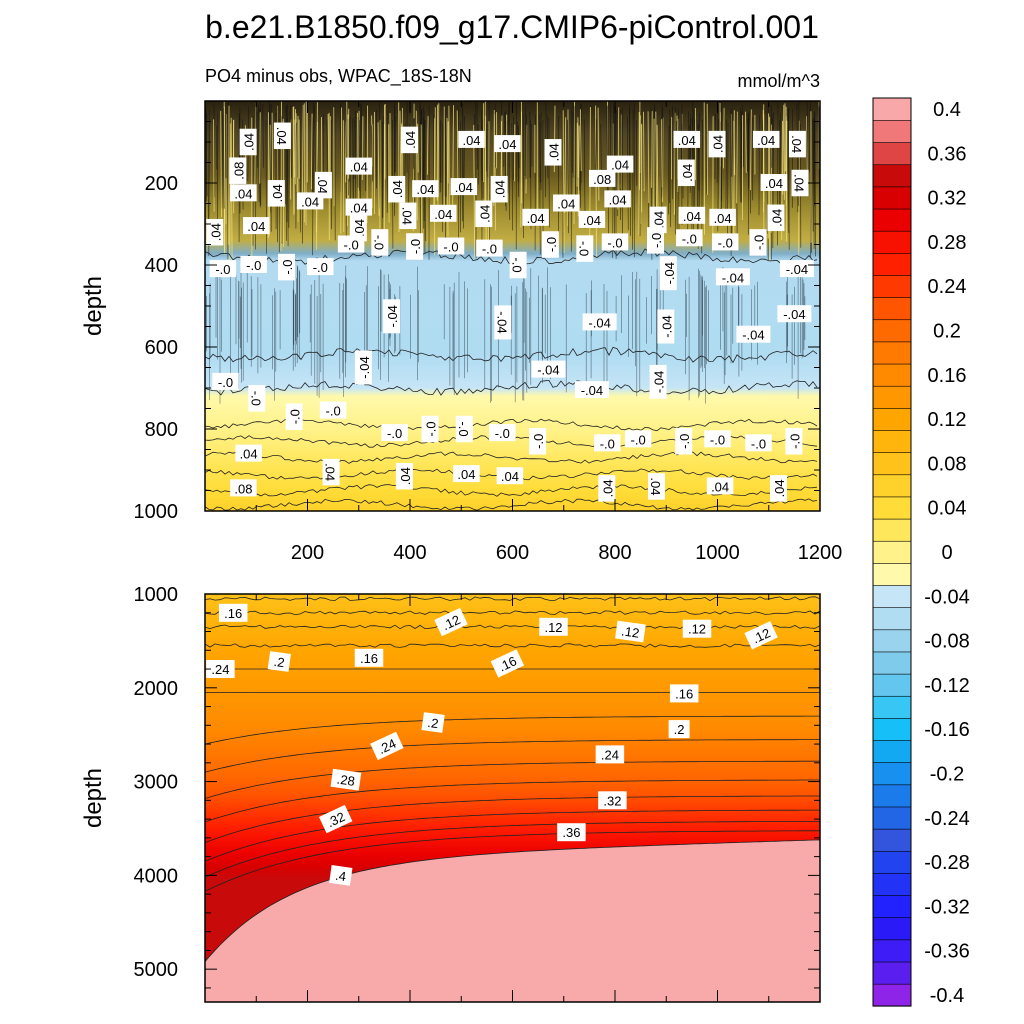  I want to click on colorbar-tick-label: -0.24, so click(947, 819).